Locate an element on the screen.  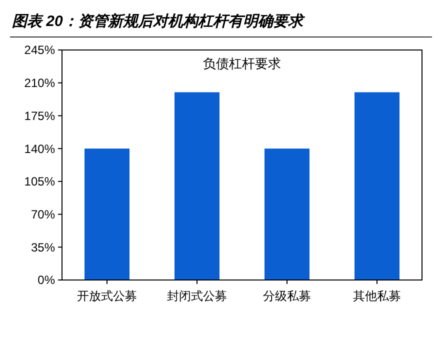
y-tick-label: 35% is located at coordinates (43, 247).